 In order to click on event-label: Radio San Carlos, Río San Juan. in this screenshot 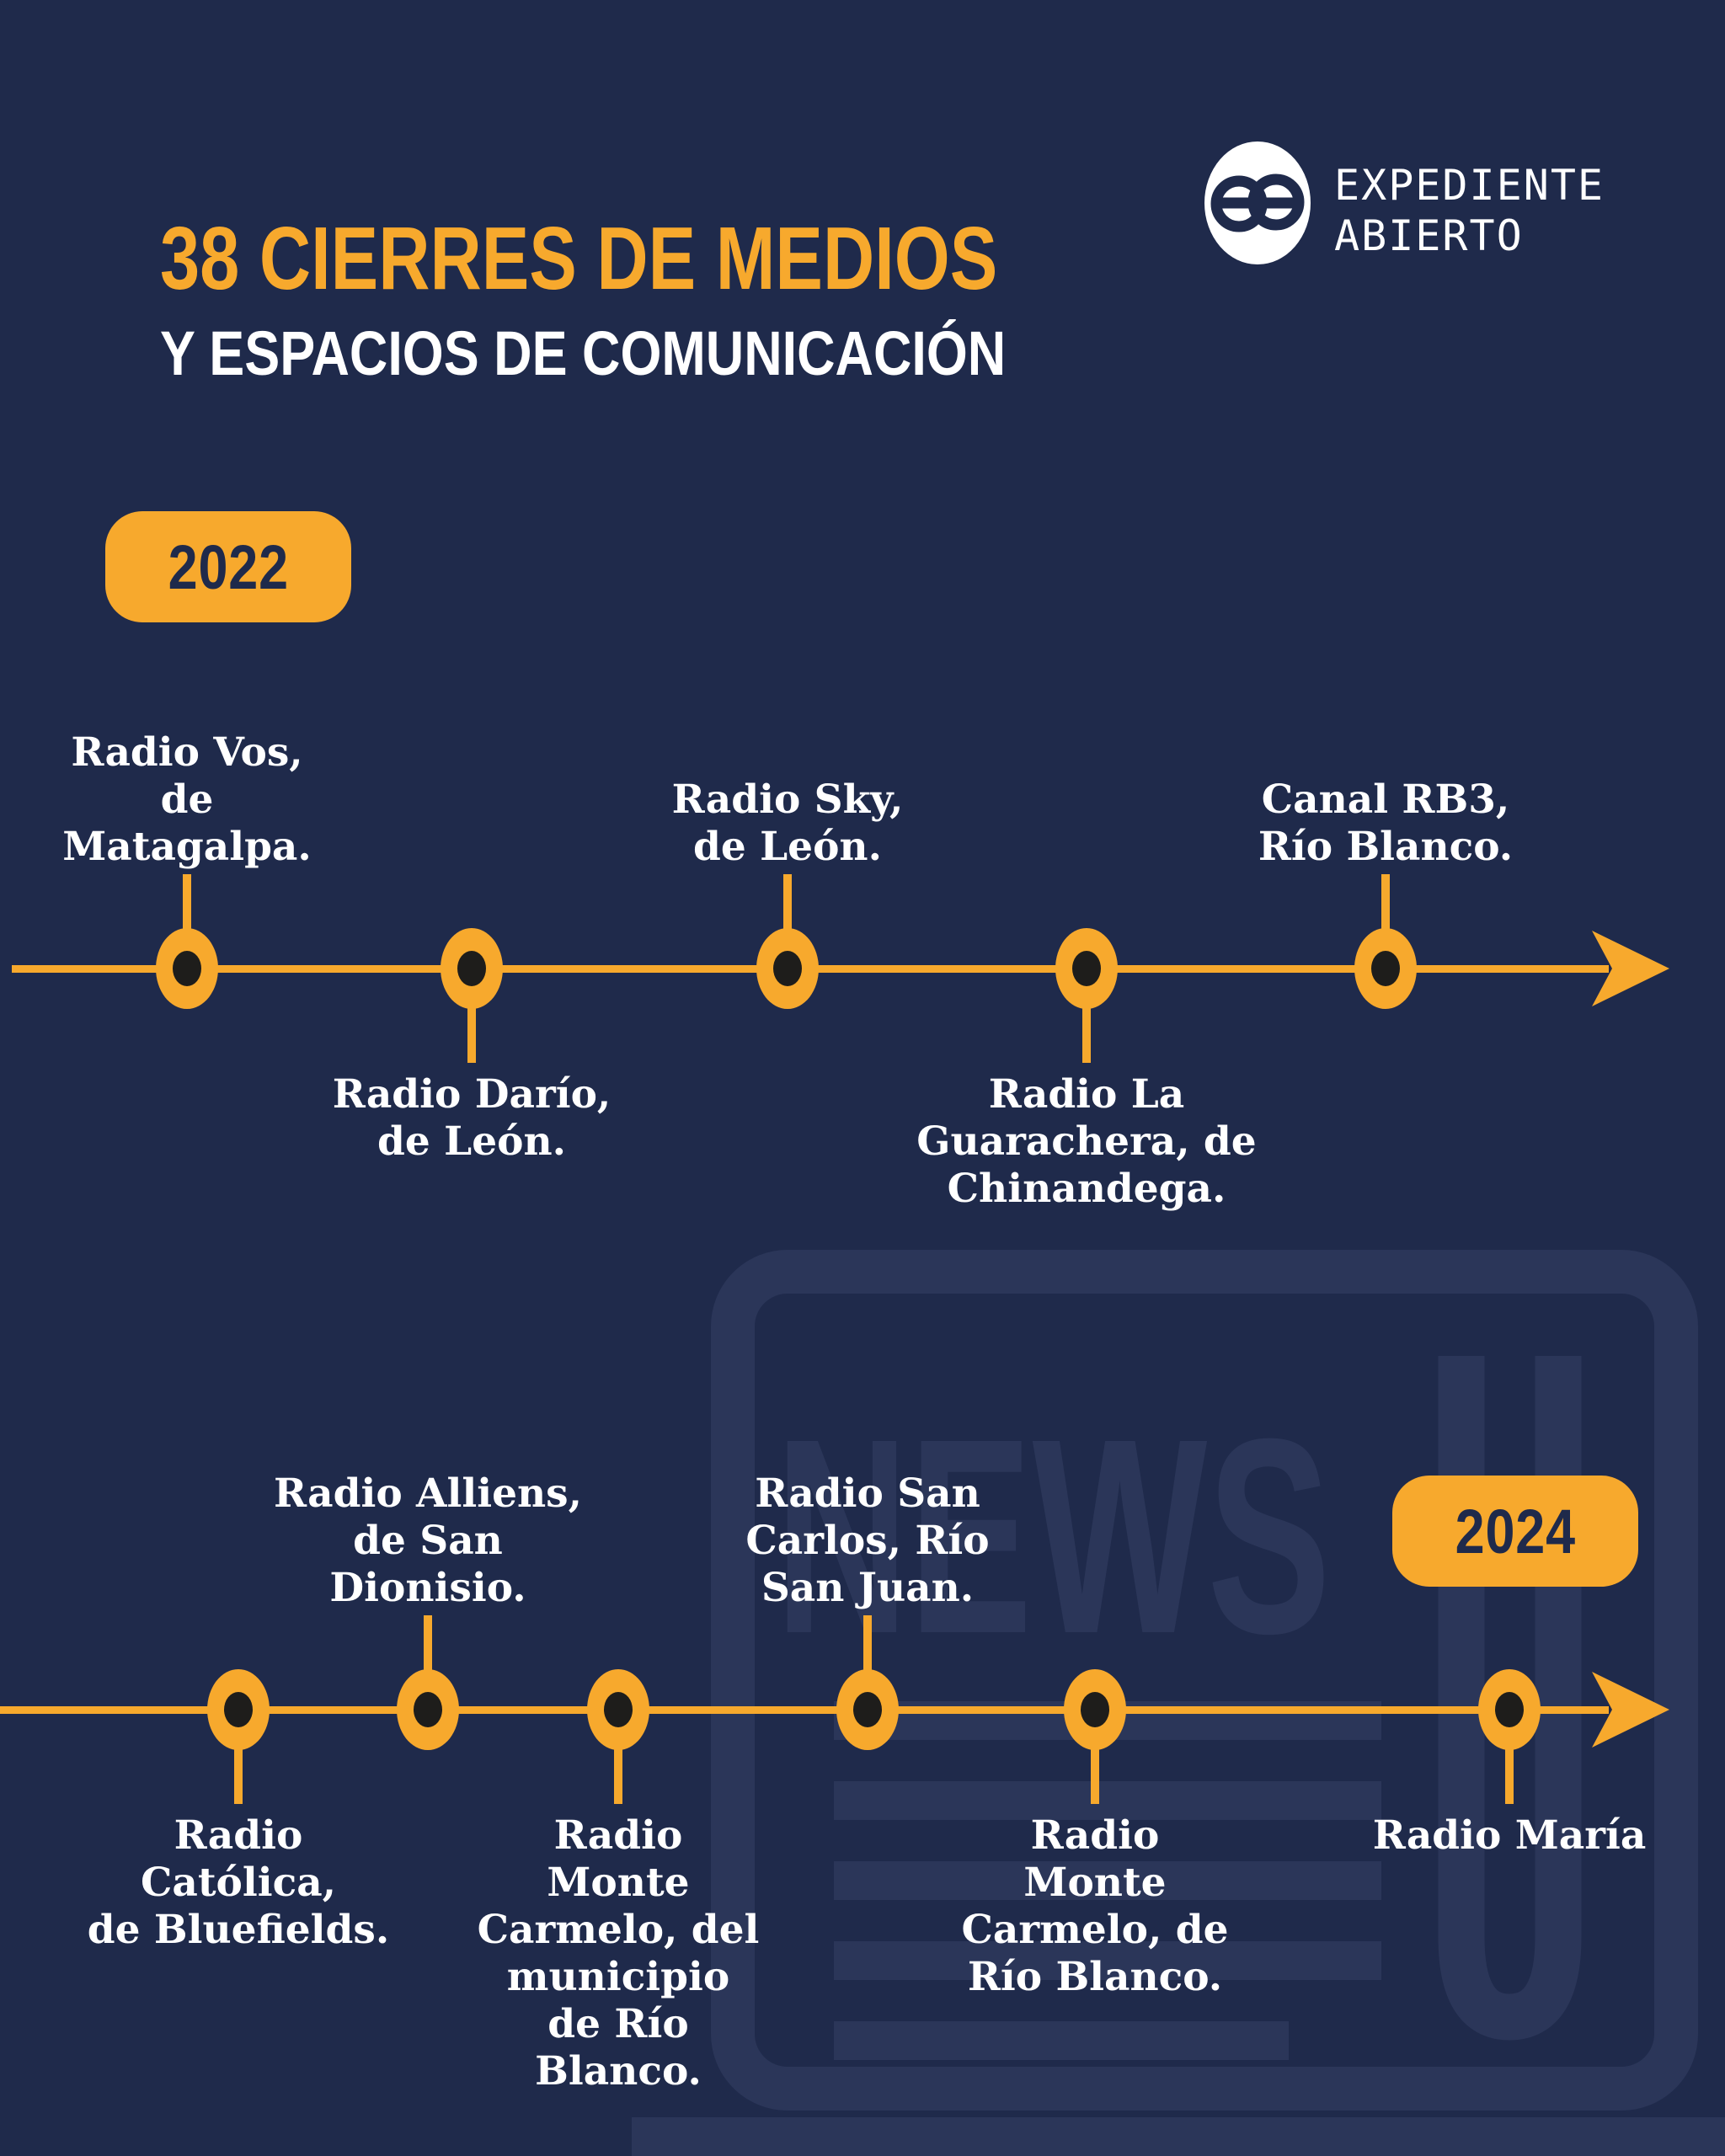, I will do `click(867, 1540)`.